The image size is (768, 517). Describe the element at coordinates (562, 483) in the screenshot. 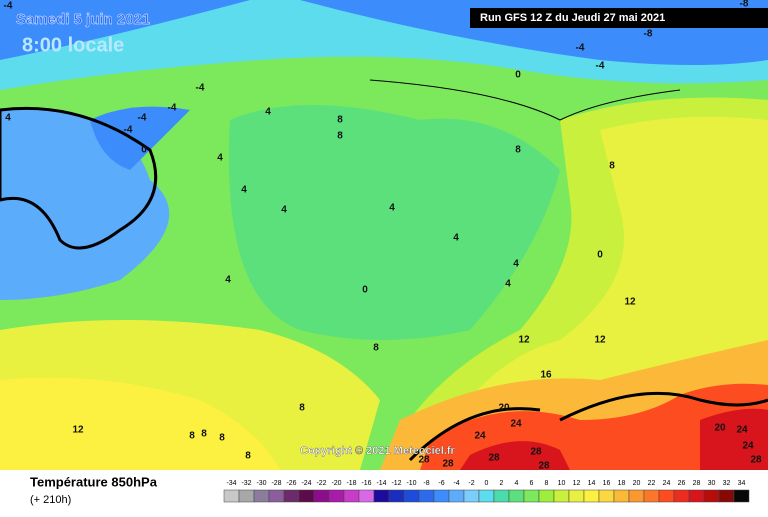

I see `scale-label: 10` at that location.